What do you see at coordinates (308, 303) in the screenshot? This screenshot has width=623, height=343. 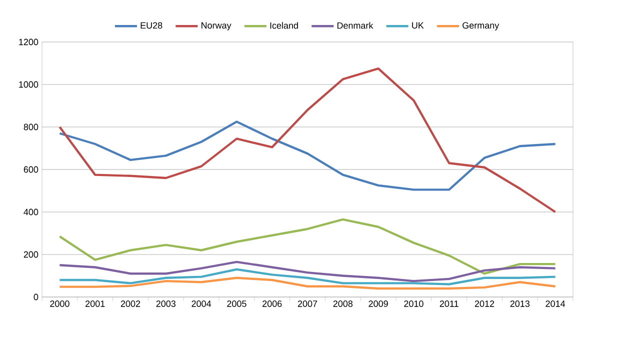 I see `x-tick-label: 2007` at bounding box center [308, 303].